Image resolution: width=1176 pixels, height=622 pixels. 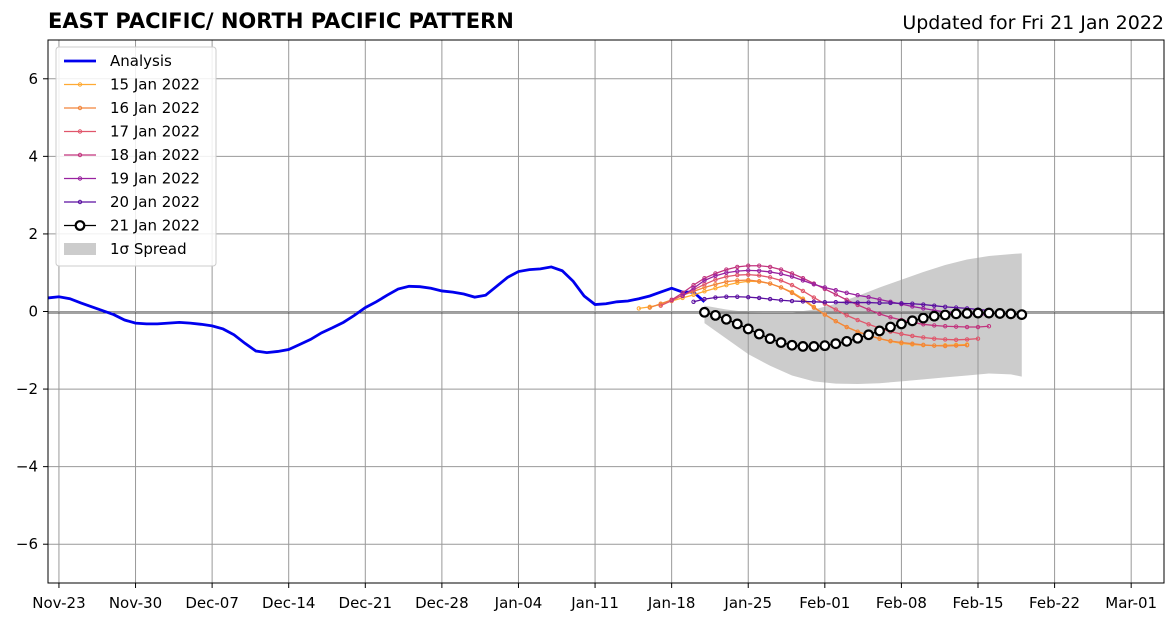 What do you see at coordinates (155, 85) in the screenshot?
I see `legend-label: 15 Jan 2022` at bounding box center [155, 85].